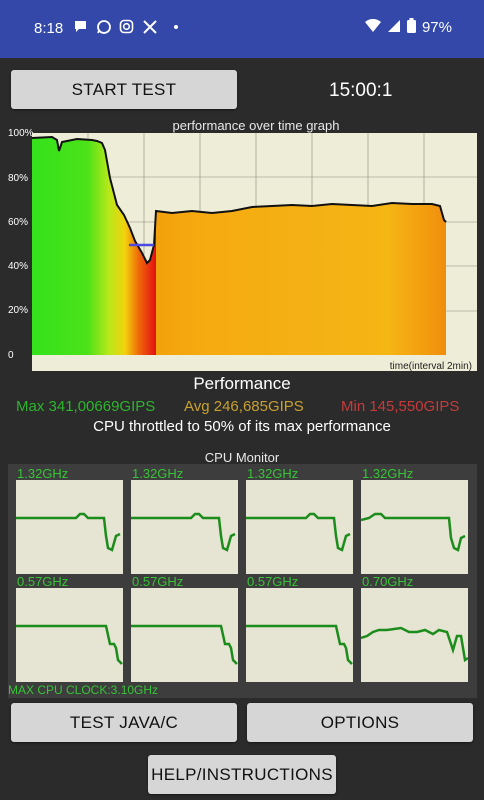 The image size is (484, 800). What do you see at coordinates (254, 363) in the screenshot?
I see `x-axis-band` at bounding box center [254, 363].